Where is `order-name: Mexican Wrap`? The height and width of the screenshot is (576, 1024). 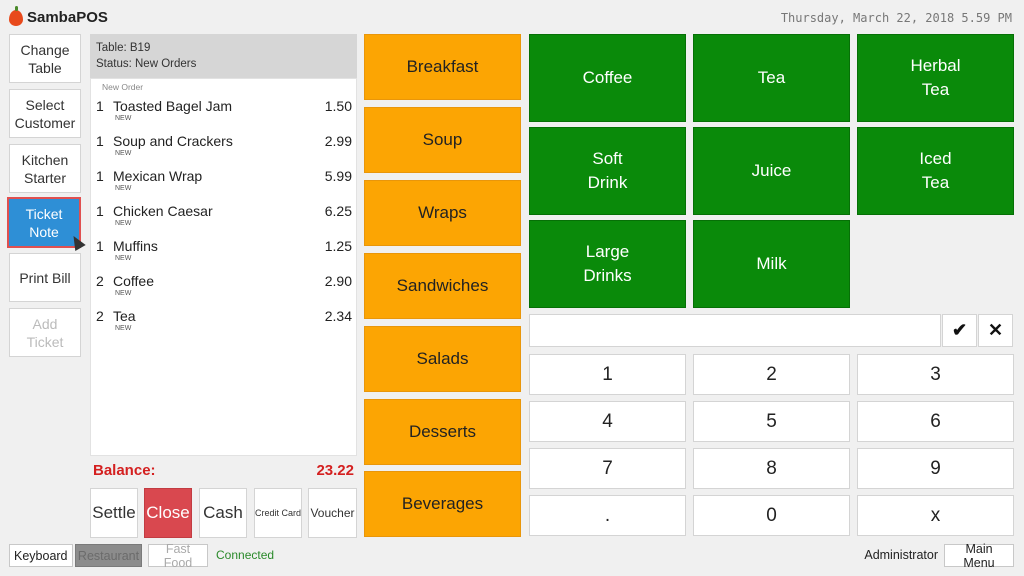
order-name: Mexican Wrap is located at coordinates (158, 176).